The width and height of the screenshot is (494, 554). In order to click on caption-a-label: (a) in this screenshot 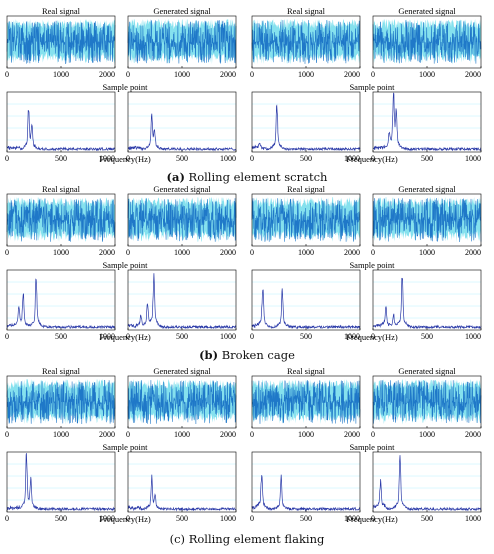, I will do `click(175, 177)`.